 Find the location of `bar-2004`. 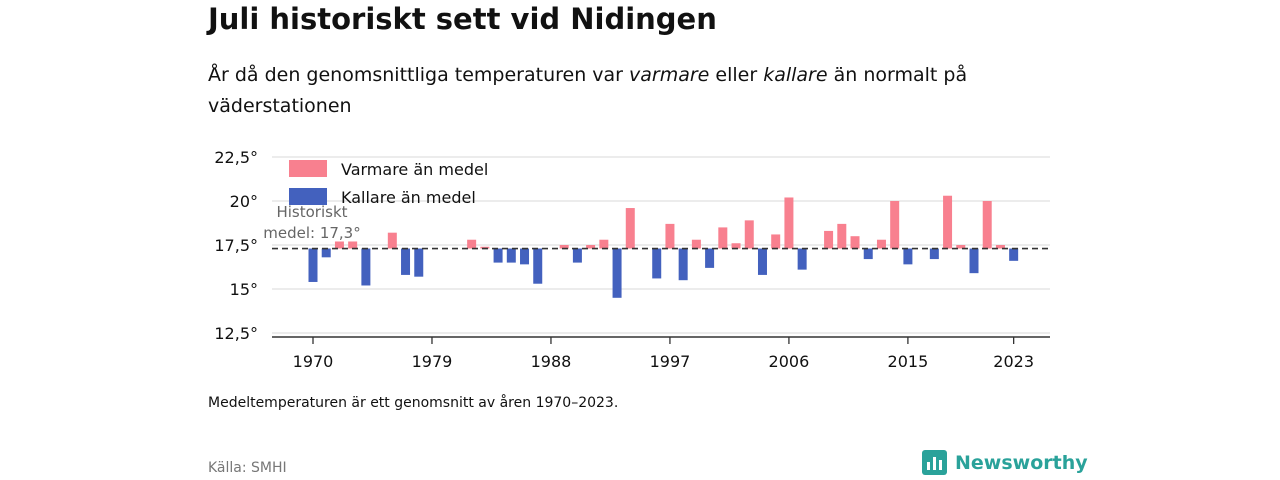

bar-2004 is located at coordinates (762, 261).